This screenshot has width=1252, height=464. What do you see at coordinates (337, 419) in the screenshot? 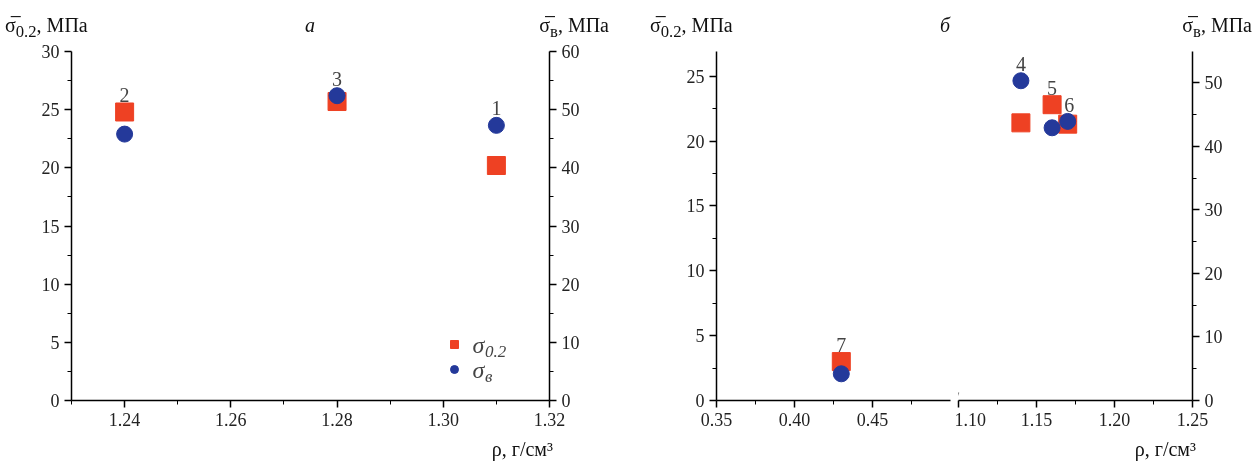
I see `x-tick-label: 1.28` at bounding box center [337, 419].